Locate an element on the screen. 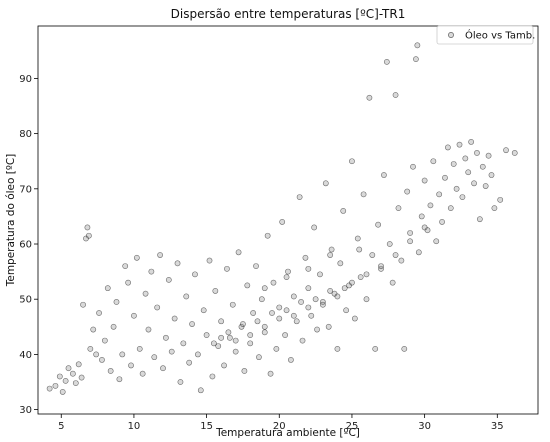 This screenshot has width=550, height=442. x-tick-label: 10 is located at coordinates (134, 426).